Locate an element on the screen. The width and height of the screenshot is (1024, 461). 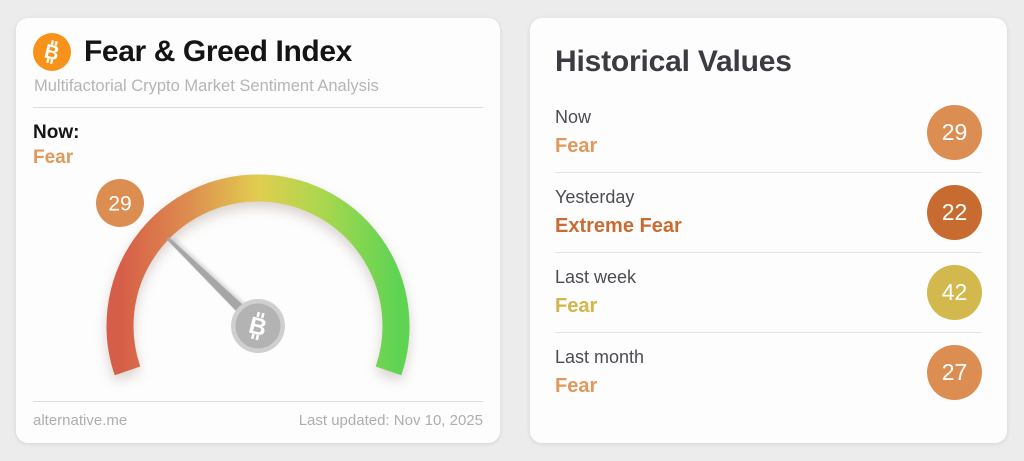
historical-row: Yesterday Extreme Fear 22 is located at coordinates (768, 213).